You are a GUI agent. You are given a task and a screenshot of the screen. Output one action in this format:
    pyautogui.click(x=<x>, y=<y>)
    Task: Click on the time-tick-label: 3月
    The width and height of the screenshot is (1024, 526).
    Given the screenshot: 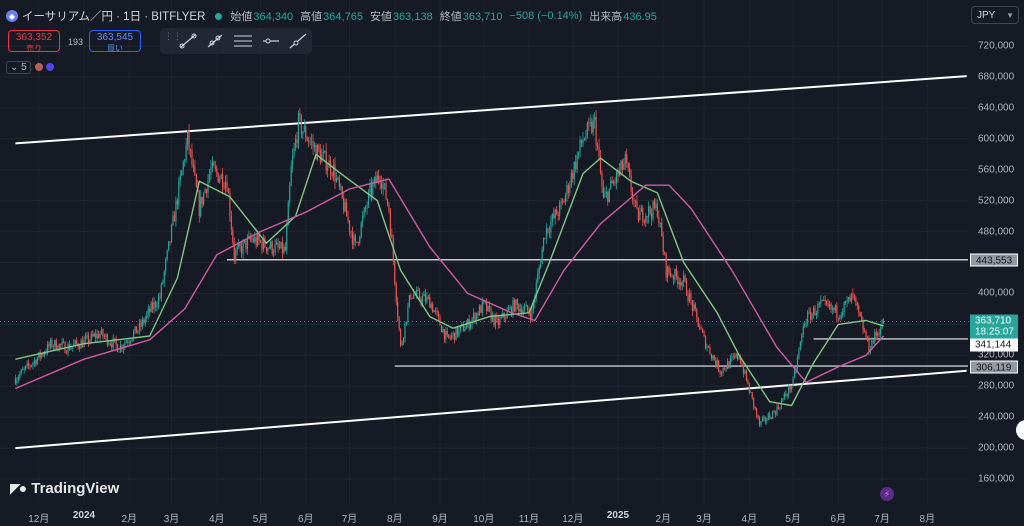 What is the action you would take?
    pyautogui.click(x=171, y=519)
    